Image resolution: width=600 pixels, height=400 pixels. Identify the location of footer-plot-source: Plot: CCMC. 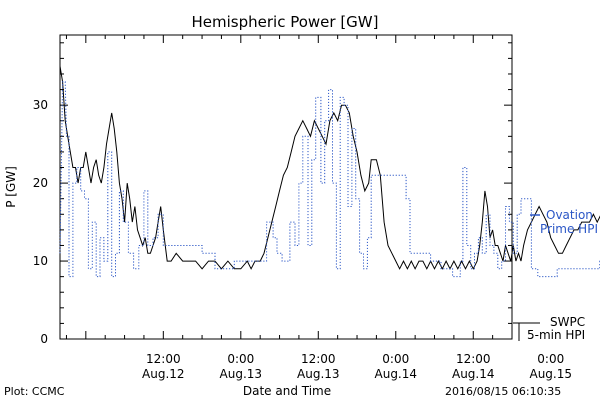
(34, 391).